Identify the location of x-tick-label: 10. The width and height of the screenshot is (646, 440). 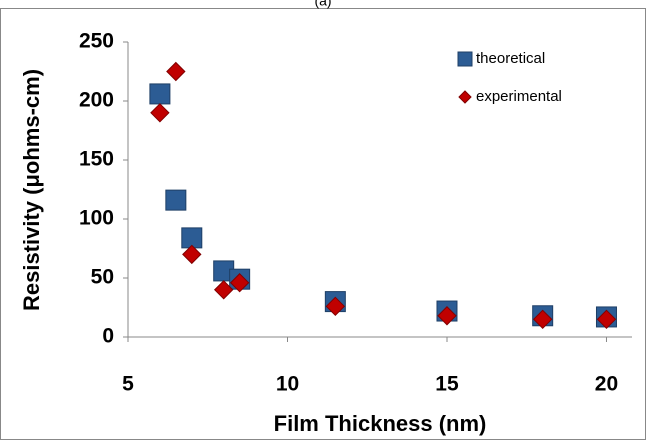
(287, 384).